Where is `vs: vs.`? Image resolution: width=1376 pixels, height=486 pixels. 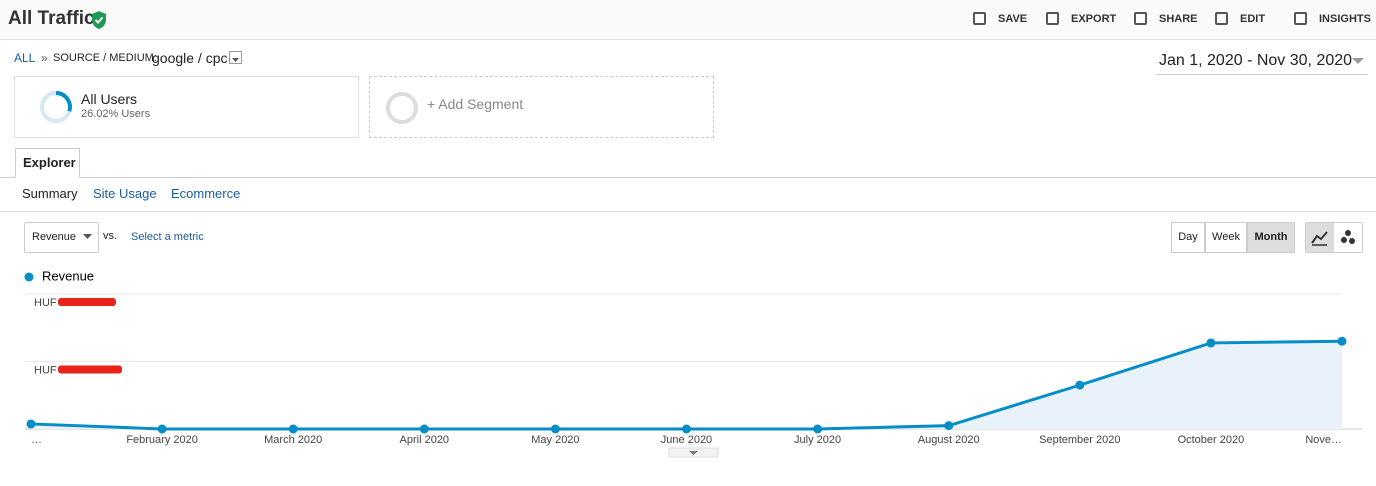 vs: vs. is located at coordinates (110, 236).